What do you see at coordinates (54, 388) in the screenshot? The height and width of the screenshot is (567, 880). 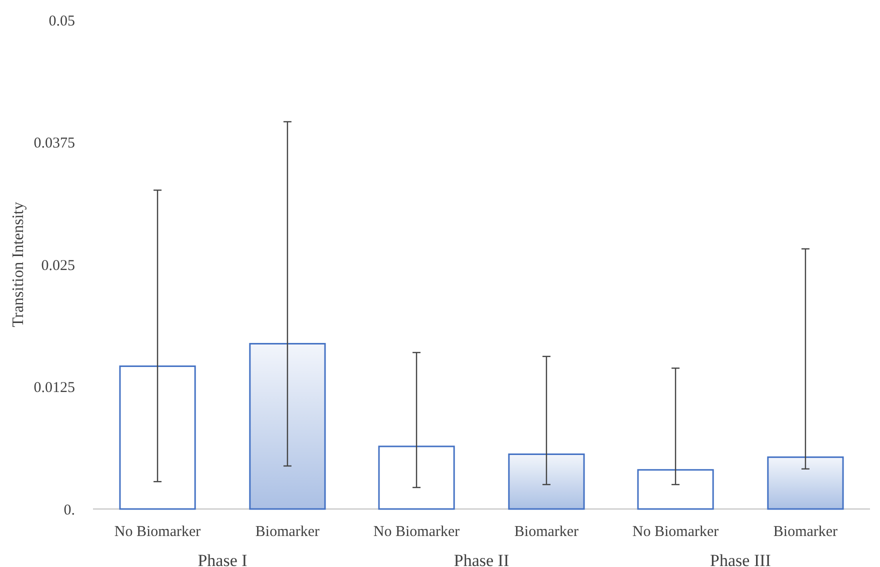 I see `y-tick-label: 0.0125` at bounding box center [54, 388].